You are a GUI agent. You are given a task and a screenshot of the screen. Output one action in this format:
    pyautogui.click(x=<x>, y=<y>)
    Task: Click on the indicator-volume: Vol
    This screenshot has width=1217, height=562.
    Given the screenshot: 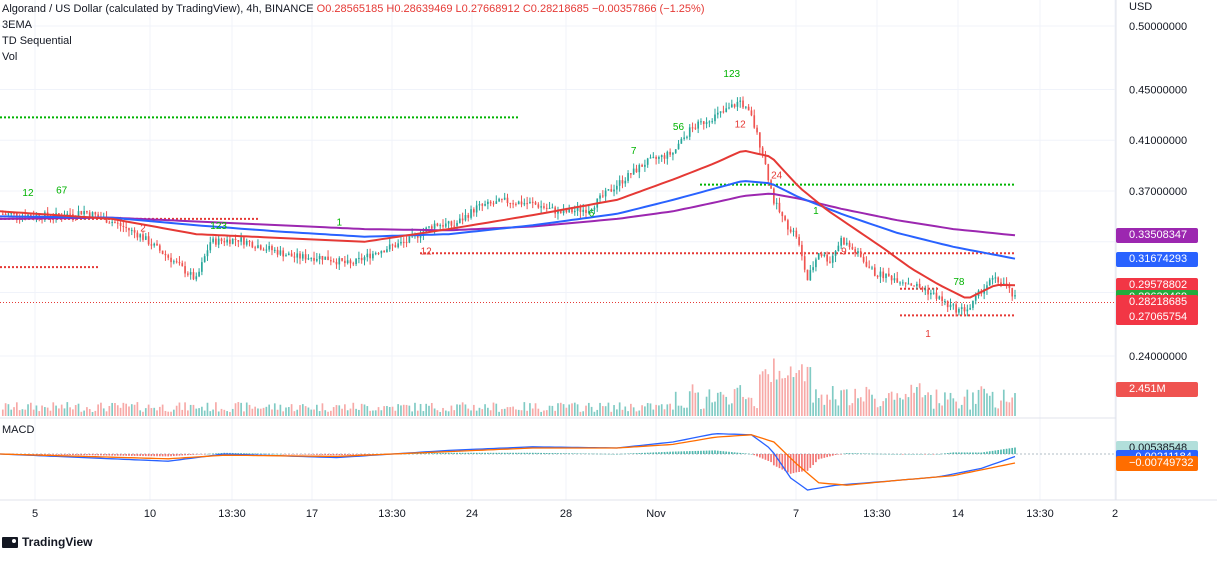 What is the action you would take?
    pyautogui.click(x=10, y=57)
    